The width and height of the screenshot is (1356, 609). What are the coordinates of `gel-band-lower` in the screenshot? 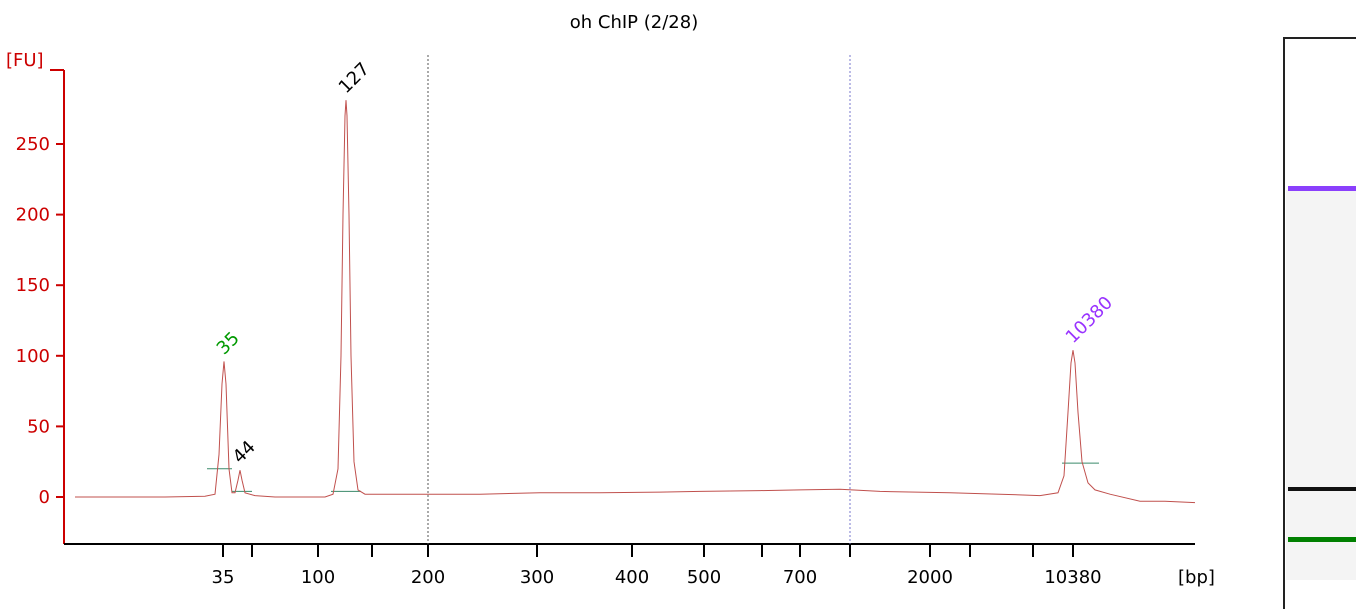 It's located at (1322, 489).